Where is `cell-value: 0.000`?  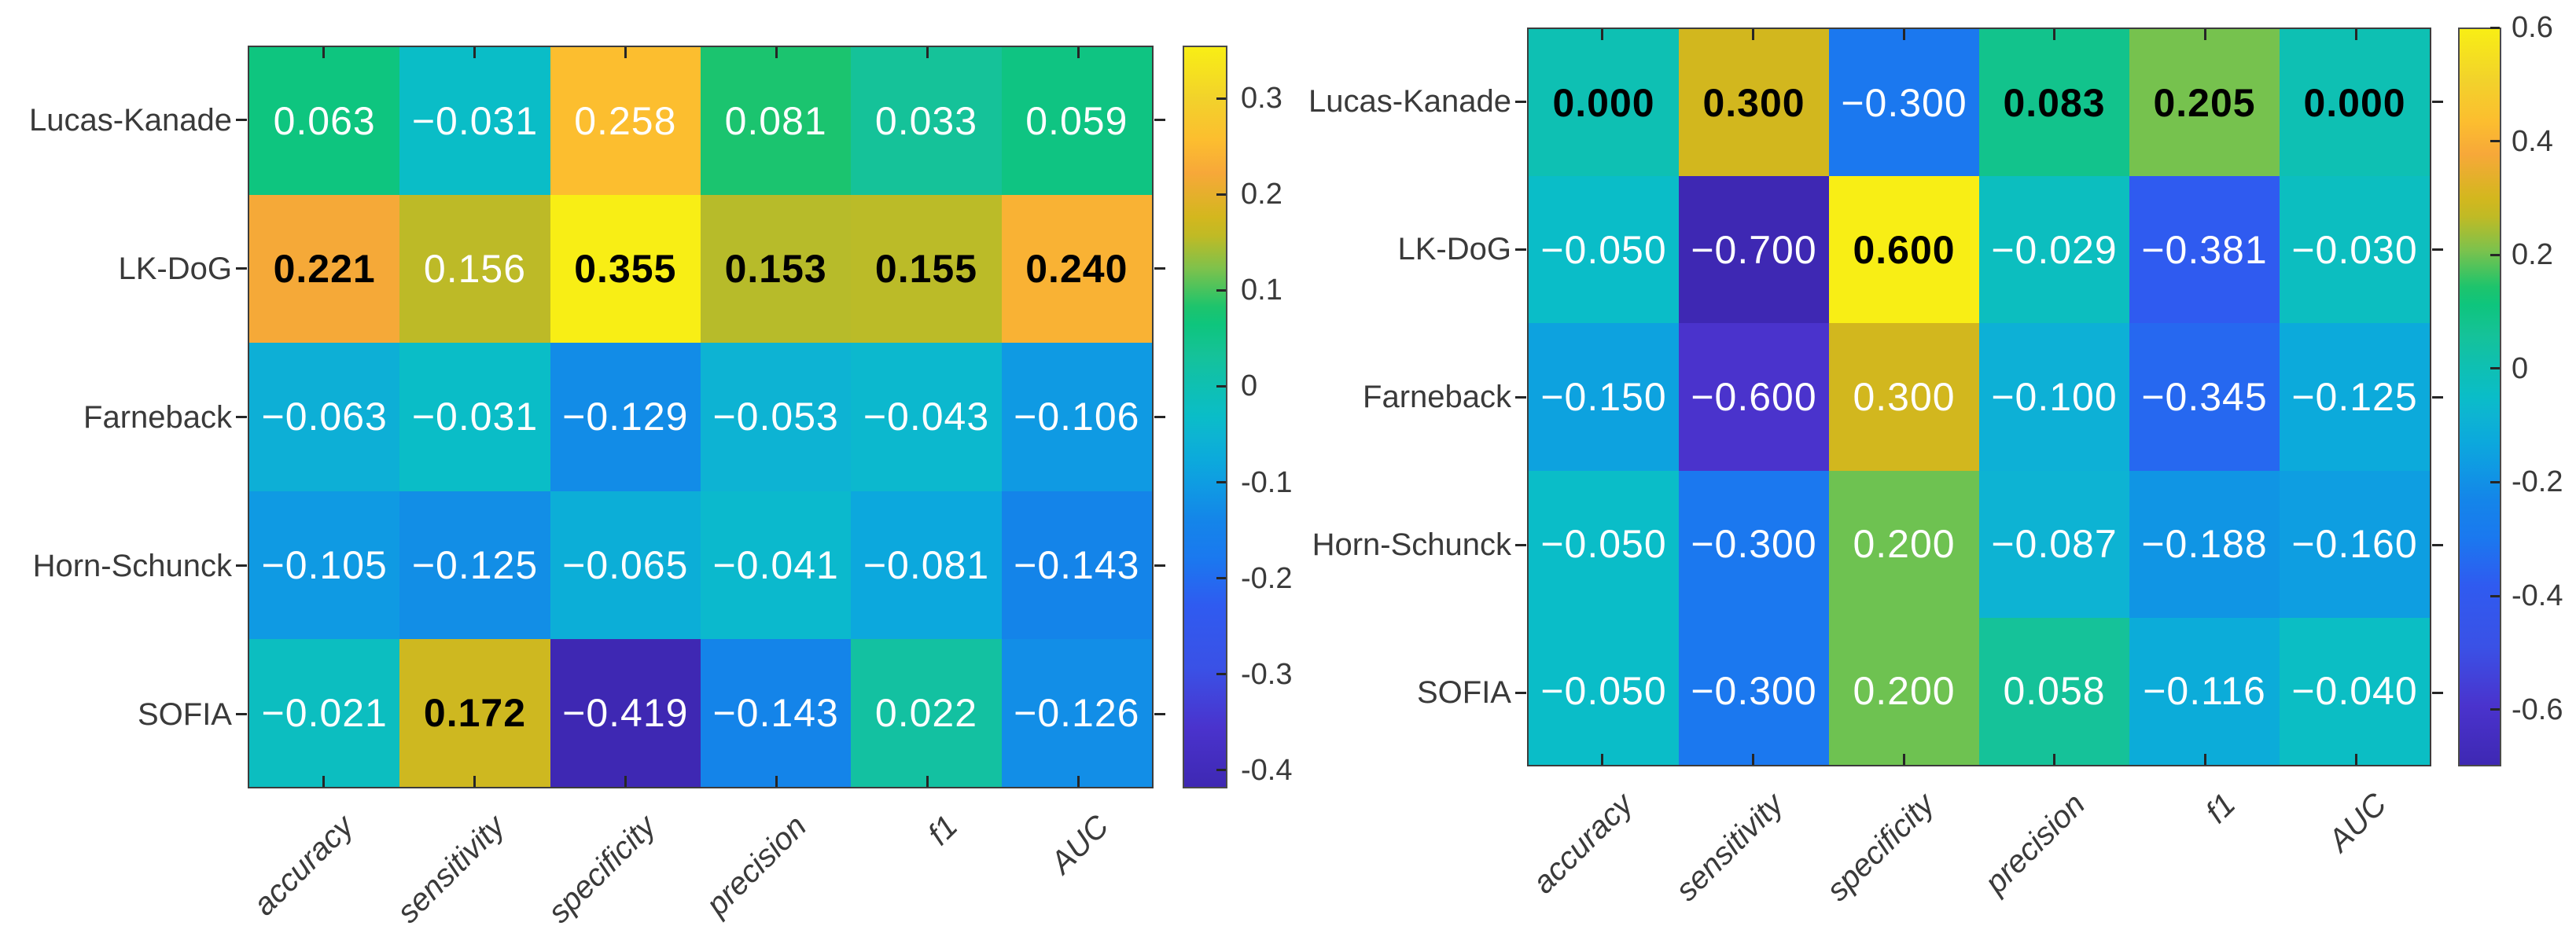 cell-value: 0.000 is located at coordinates (1603, 102).